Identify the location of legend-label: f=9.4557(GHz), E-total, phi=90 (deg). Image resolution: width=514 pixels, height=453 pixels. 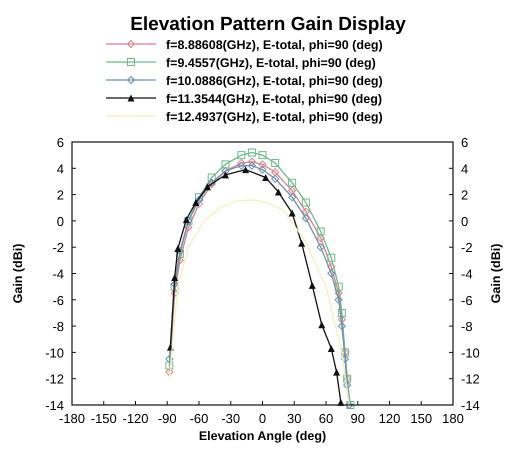
(271, 63).